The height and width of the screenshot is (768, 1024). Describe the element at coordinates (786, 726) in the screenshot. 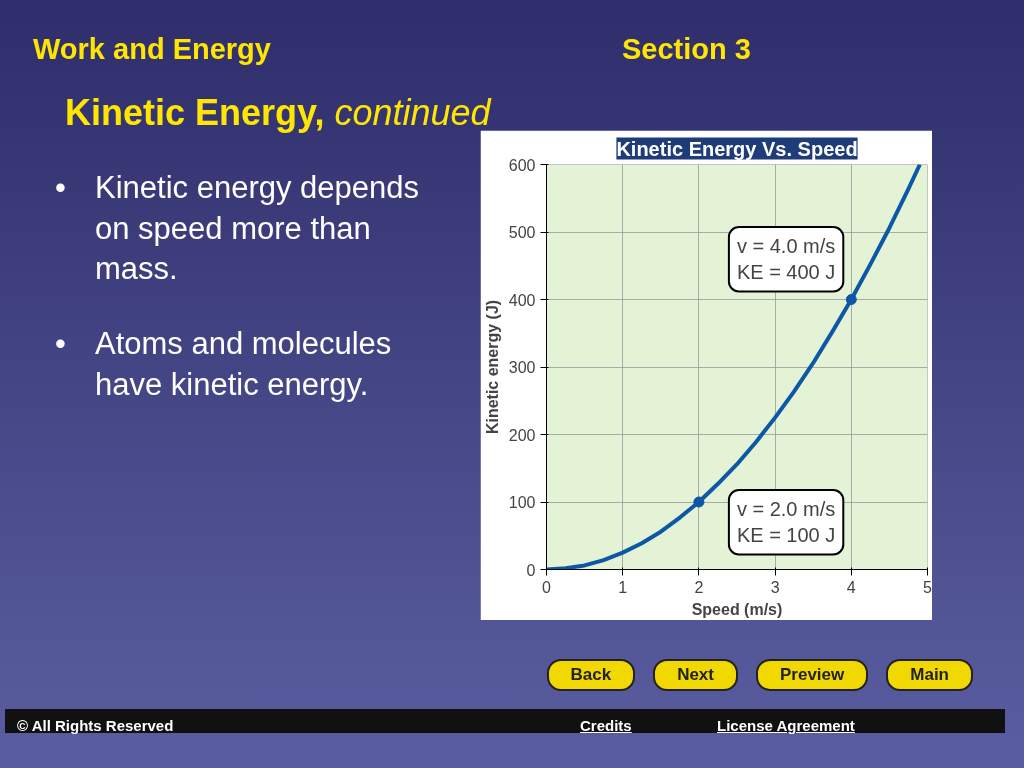

I see `text: License Agreement` at that location.